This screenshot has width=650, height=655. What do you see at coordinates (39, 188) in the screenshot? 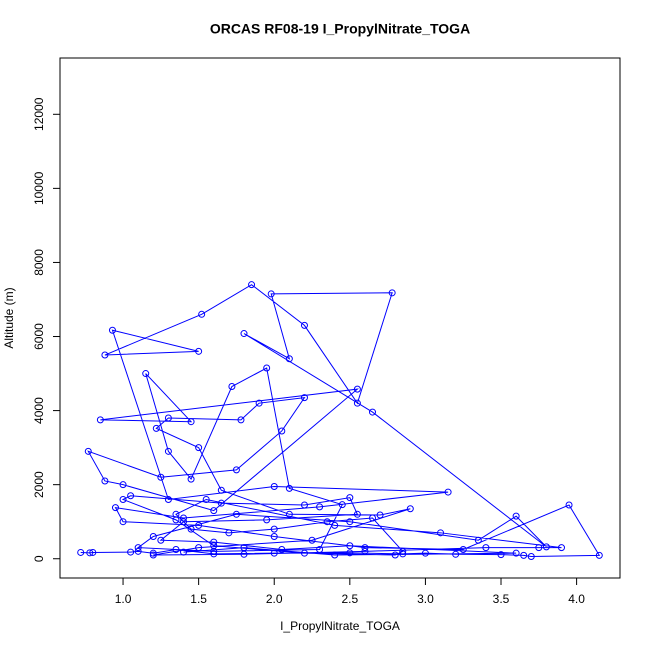
I see `y-tick-label: 10000` at bounding box center [39, 188].